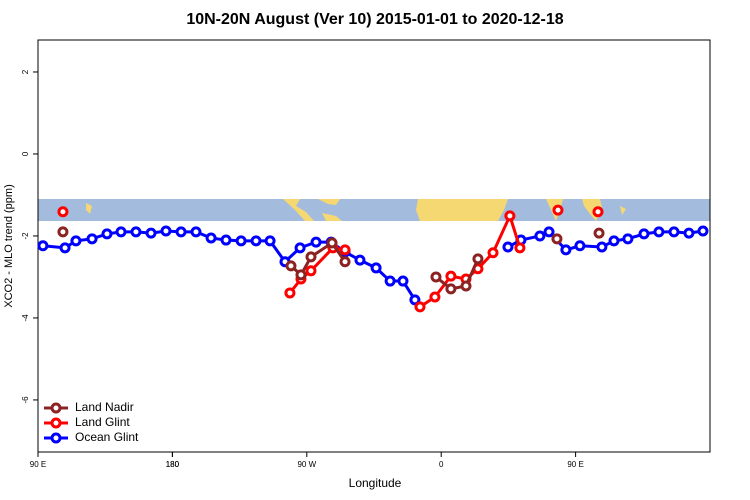 This screenshot has height=500, width=750. Describe the element at coordinates (9, 245) in the screenshot. I see `y-axis-label: XCO2 - MLO trend (ppm)` at that location.